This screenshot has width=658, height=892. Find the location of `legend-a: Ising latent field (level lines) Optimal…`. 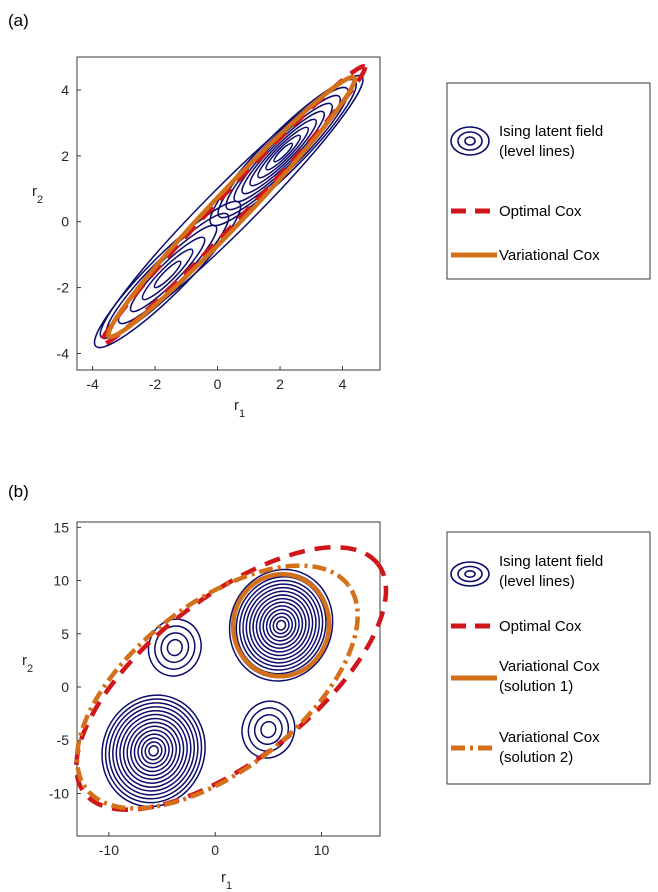

legend-a: Ising latent field (level lines) Optimal… is located at coordinates (548, 181).